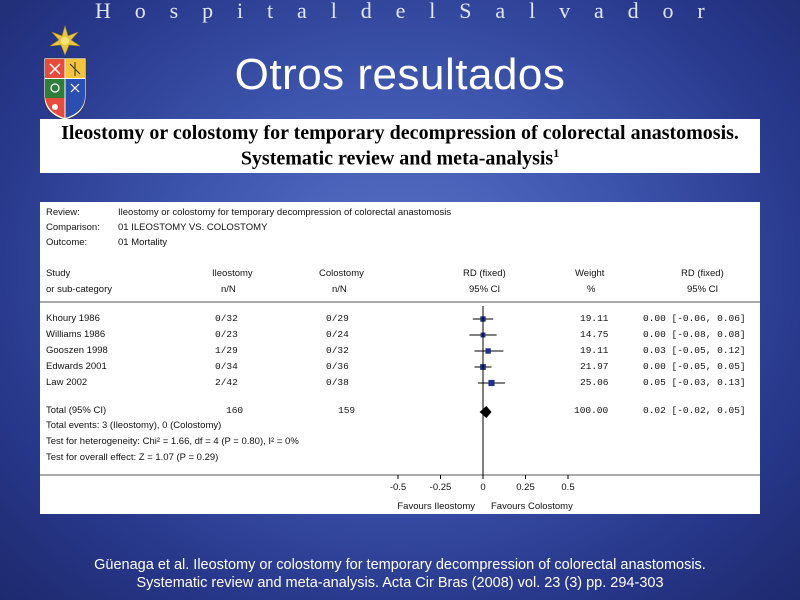  I want to click on study-name: Gooszen 1998, so click(77, 350).